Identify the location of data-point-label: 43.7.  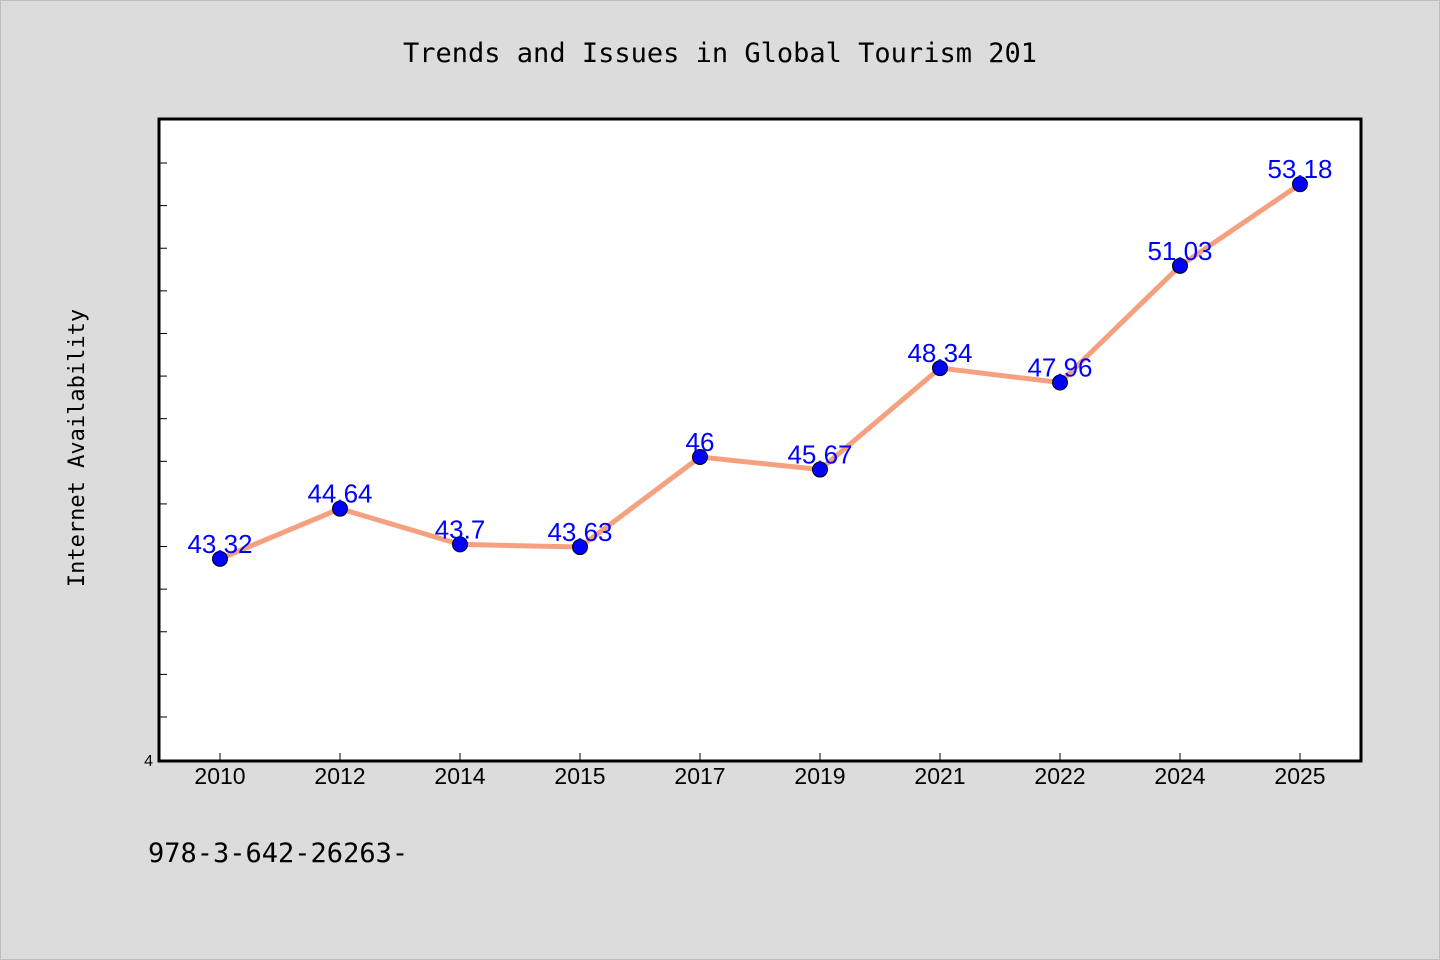
(460, 529).